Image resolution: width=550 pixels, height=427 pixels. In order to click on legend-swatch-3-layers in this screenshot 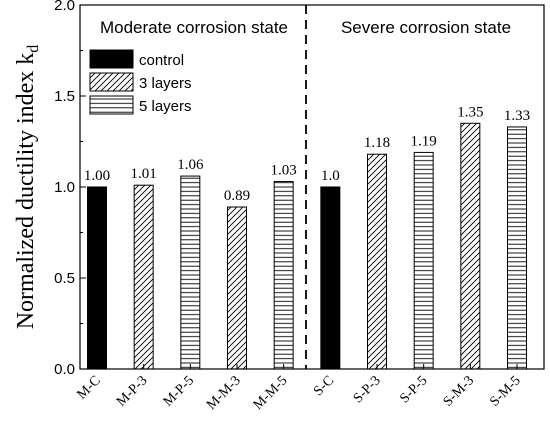, I will do `click(111, 82)`.